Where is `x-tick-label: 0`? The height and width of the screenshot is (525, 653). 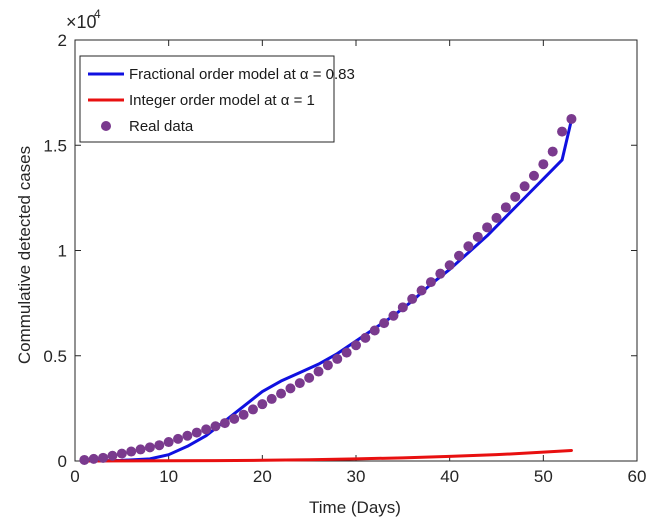
x-tick-label: 0 is located at coordinates (74, 476).